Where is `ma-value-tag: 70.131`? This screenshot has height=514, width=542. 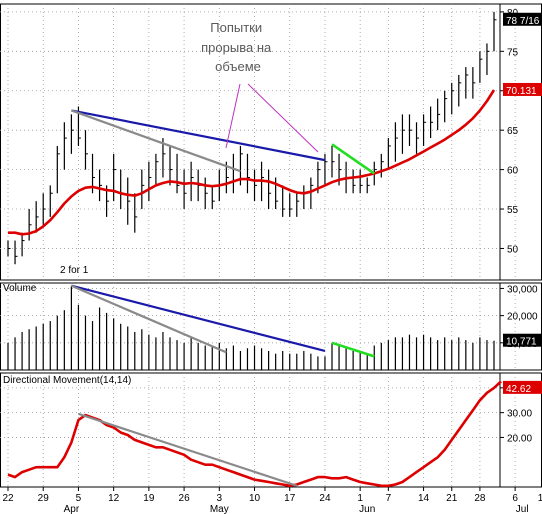 ma-value-tag: 70.131 is located at coordinates (521, 91).